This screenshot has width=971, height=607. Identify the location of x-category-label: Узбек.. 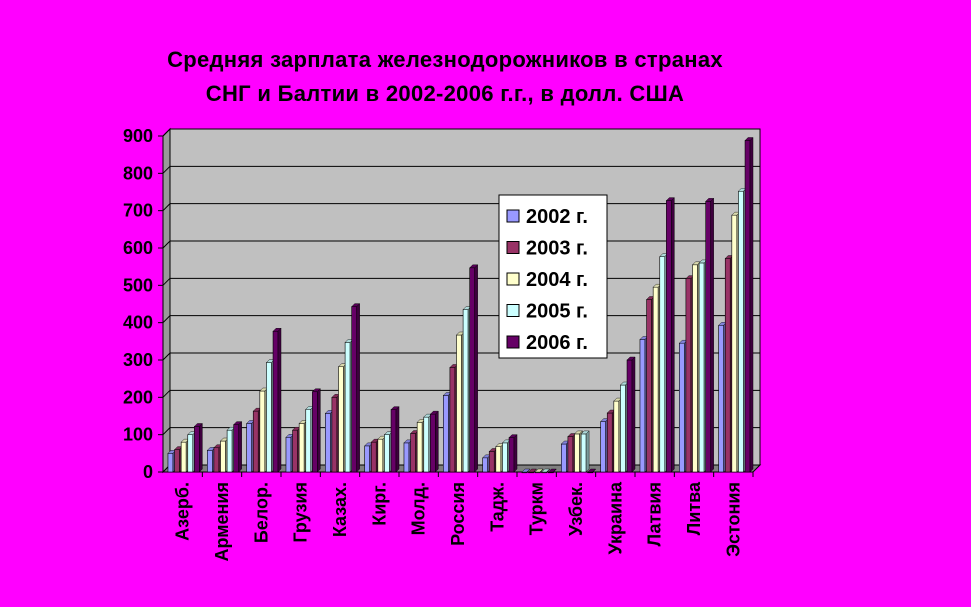
(576, 509).